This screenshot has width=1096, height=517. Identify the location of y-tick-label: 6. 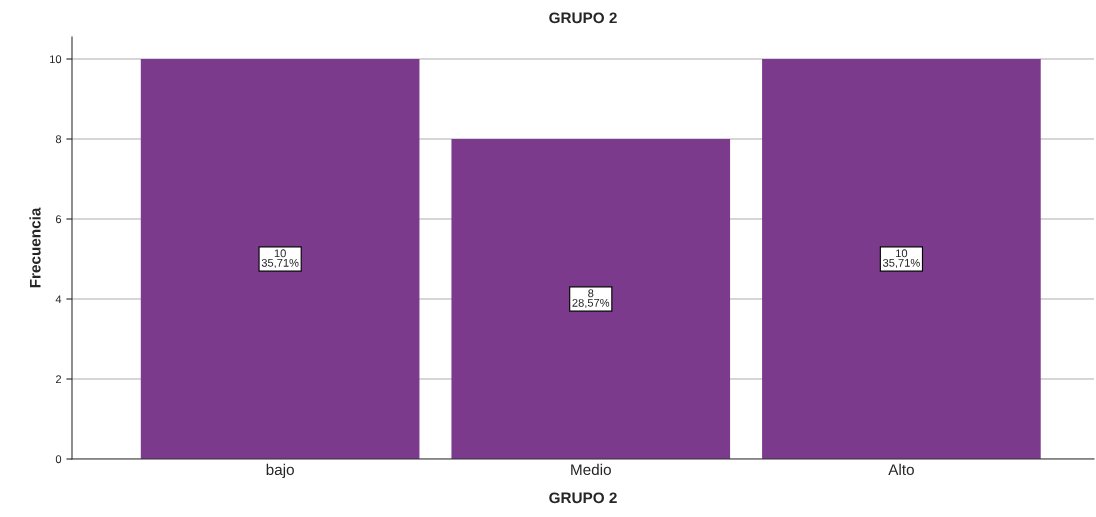
(58, 219).